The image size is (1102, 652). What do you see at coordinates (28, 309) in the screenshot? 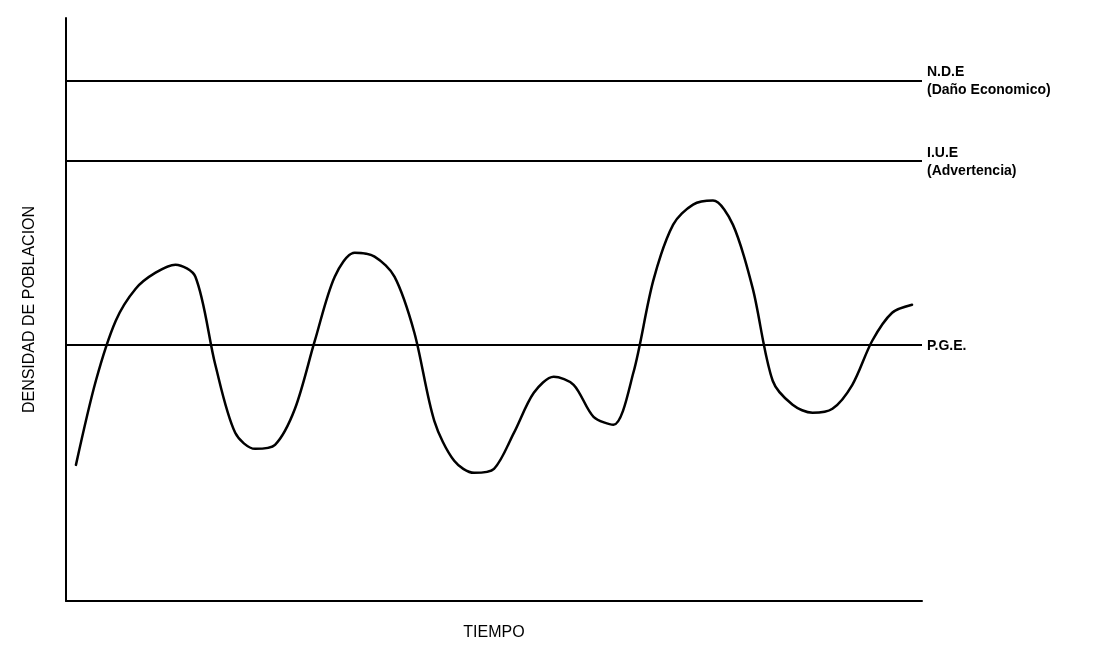
I see `y-axis-title: DENSIDAD DE POBLACION` at bounding box center [28, 309].